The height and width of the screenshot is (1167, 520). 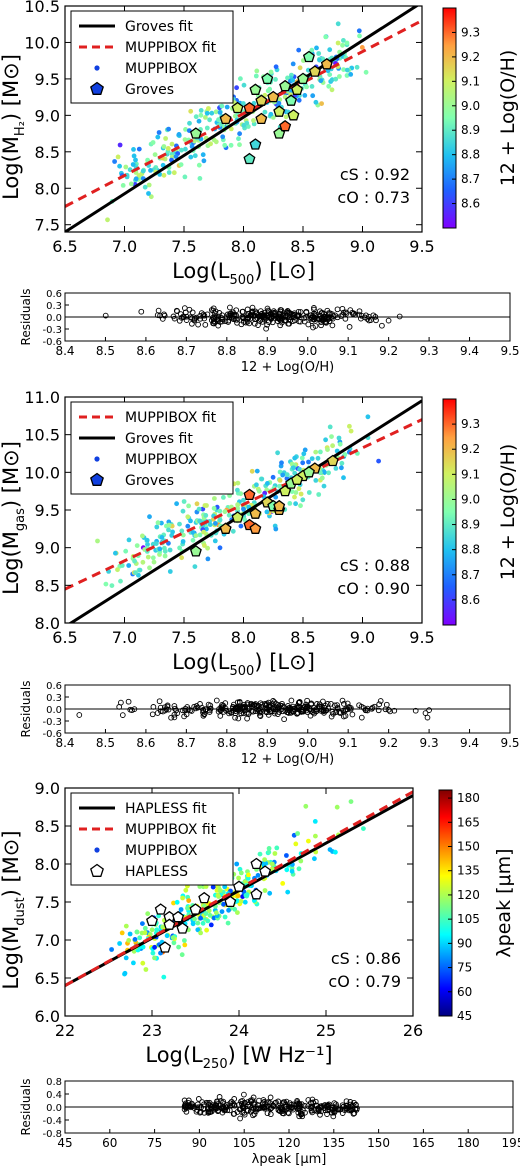 What do you see at coordinates (109, 1143) in the screenshot?
I see `residual-x-tick-label: 60` at bounding box center [109, 1143].